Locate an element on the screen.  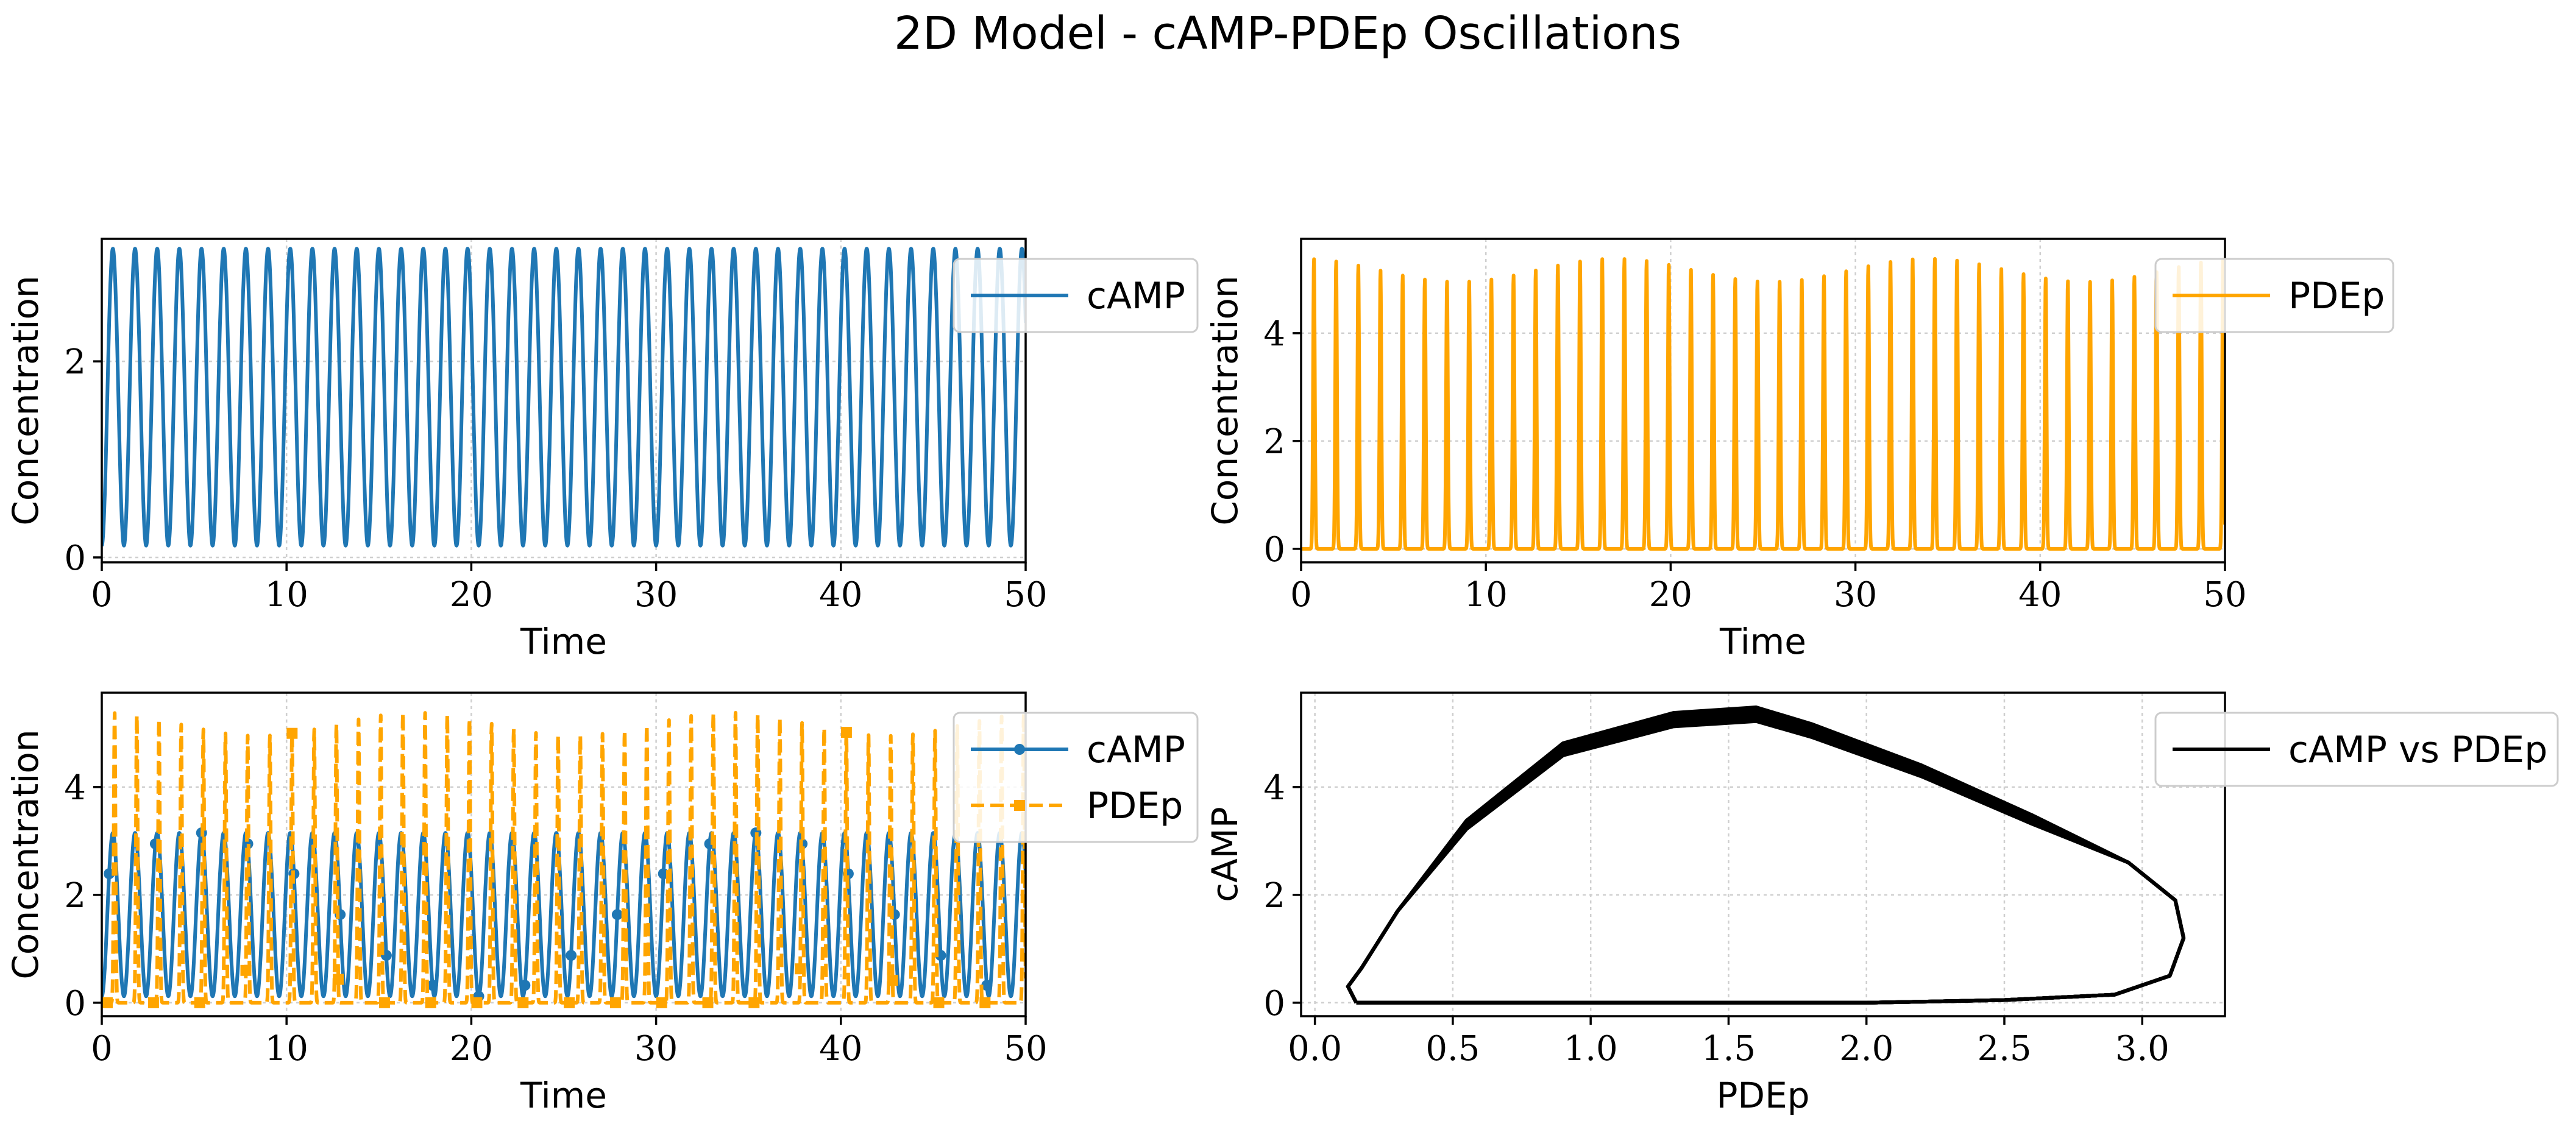
grid is located at coordinates (1763, 400).